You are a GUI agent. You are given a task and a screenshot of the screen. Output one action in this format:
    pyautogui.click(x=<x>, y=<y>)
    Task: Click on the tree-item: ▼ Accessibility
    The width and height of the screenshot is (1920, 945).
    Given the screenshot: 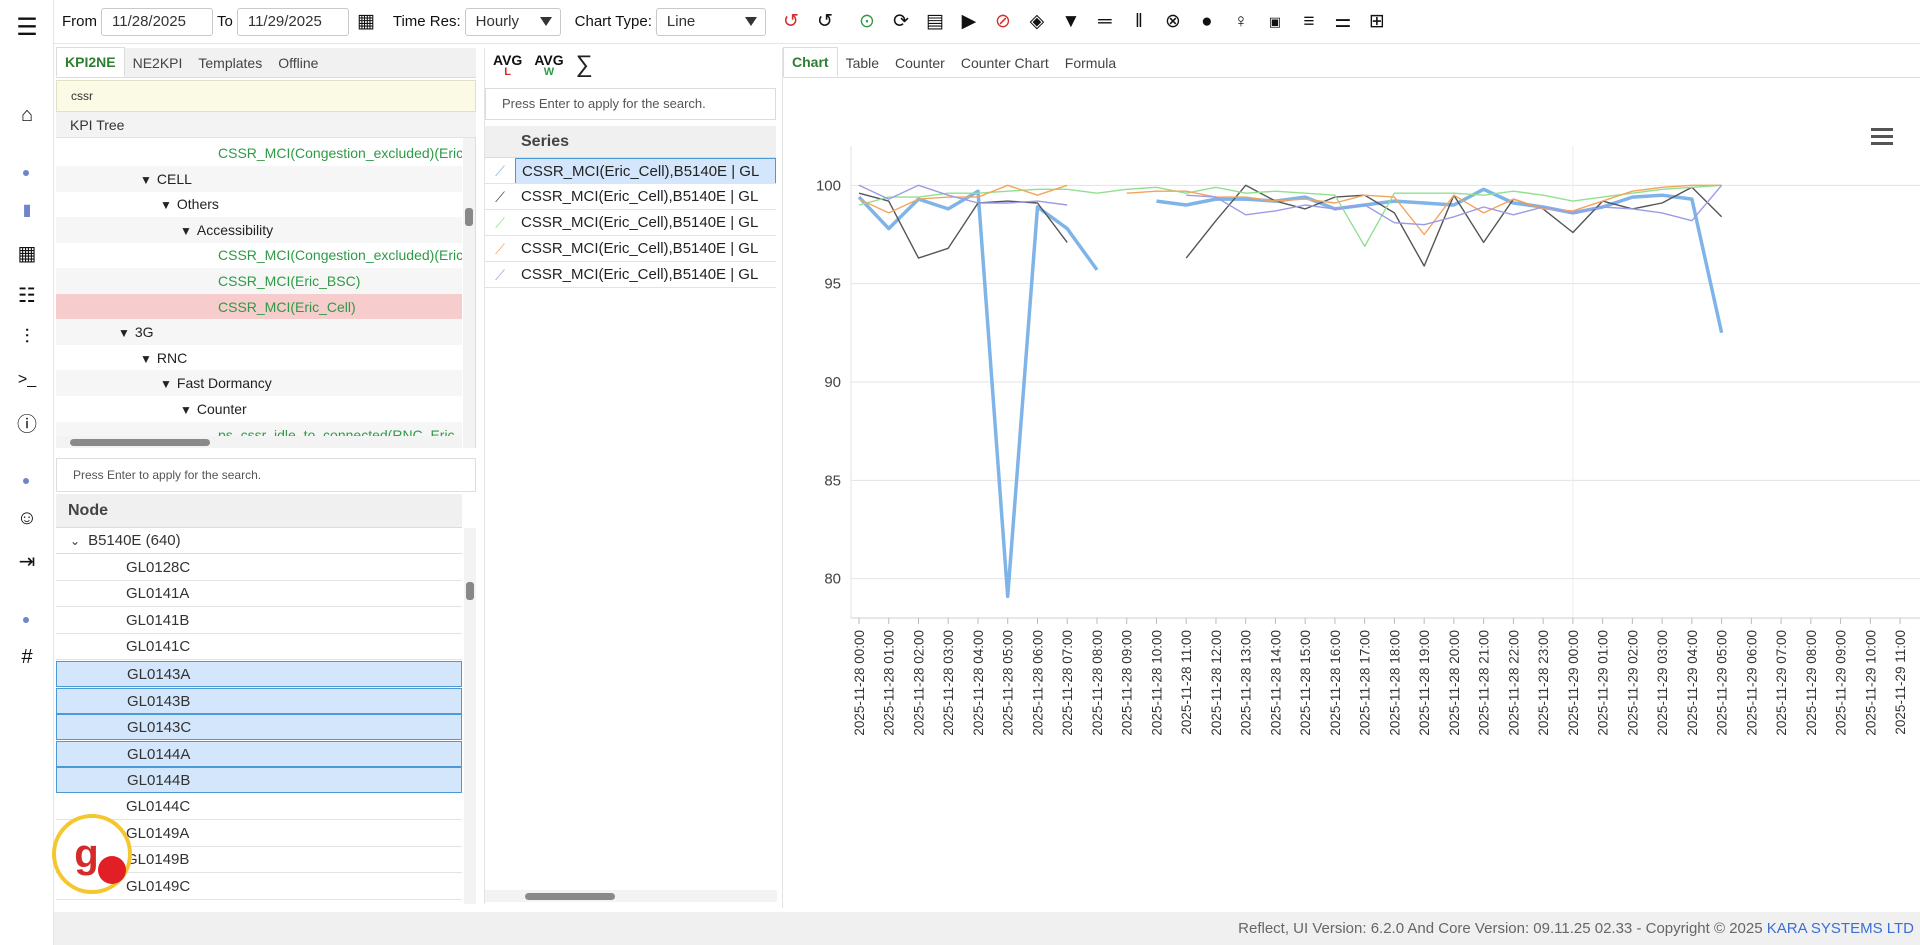 What is the action you would take?
    pyautogui.click(x=259, y=229)
    